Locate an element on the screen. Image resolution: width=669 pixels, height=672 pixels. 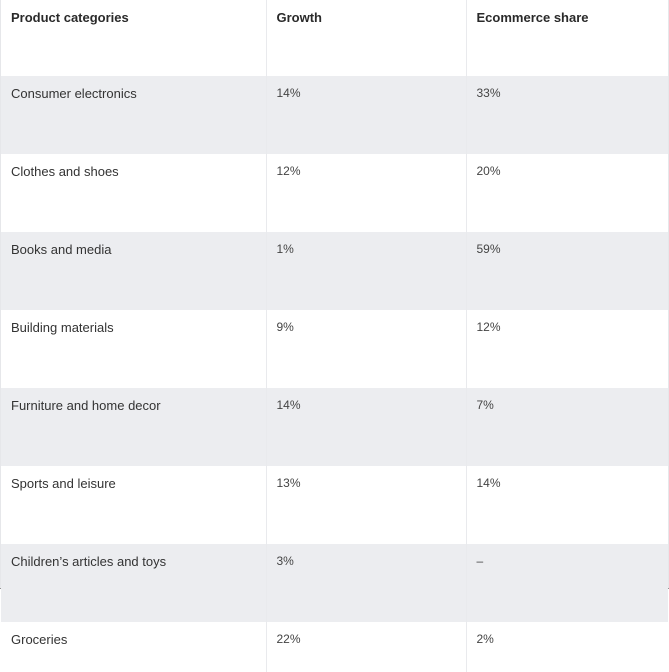
table-row: Sports and leisure 13% 14% is located at coordinates (334, 505).